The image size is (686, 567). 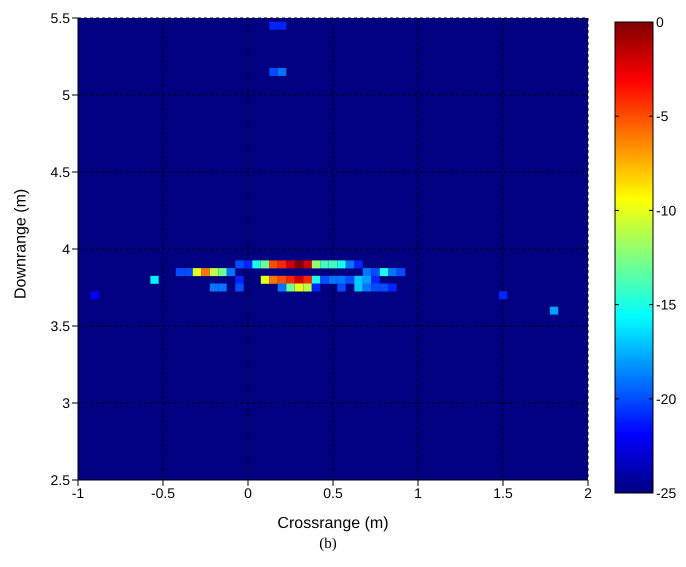 What do you see at coordinates (66, 248) in the screenshot?
I see `y-tick-label: 4` at bounding box center [66, 248].